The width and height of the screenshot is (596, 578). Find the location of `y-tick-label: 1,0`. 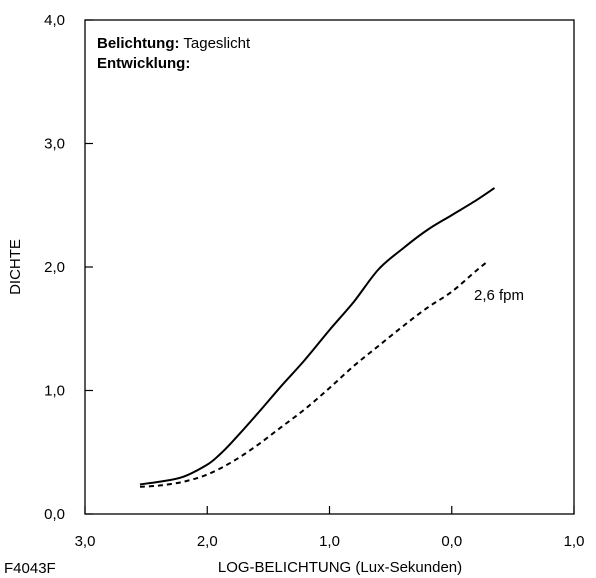

y-tick-label: 1,0 is located at coordinates (54, 391).